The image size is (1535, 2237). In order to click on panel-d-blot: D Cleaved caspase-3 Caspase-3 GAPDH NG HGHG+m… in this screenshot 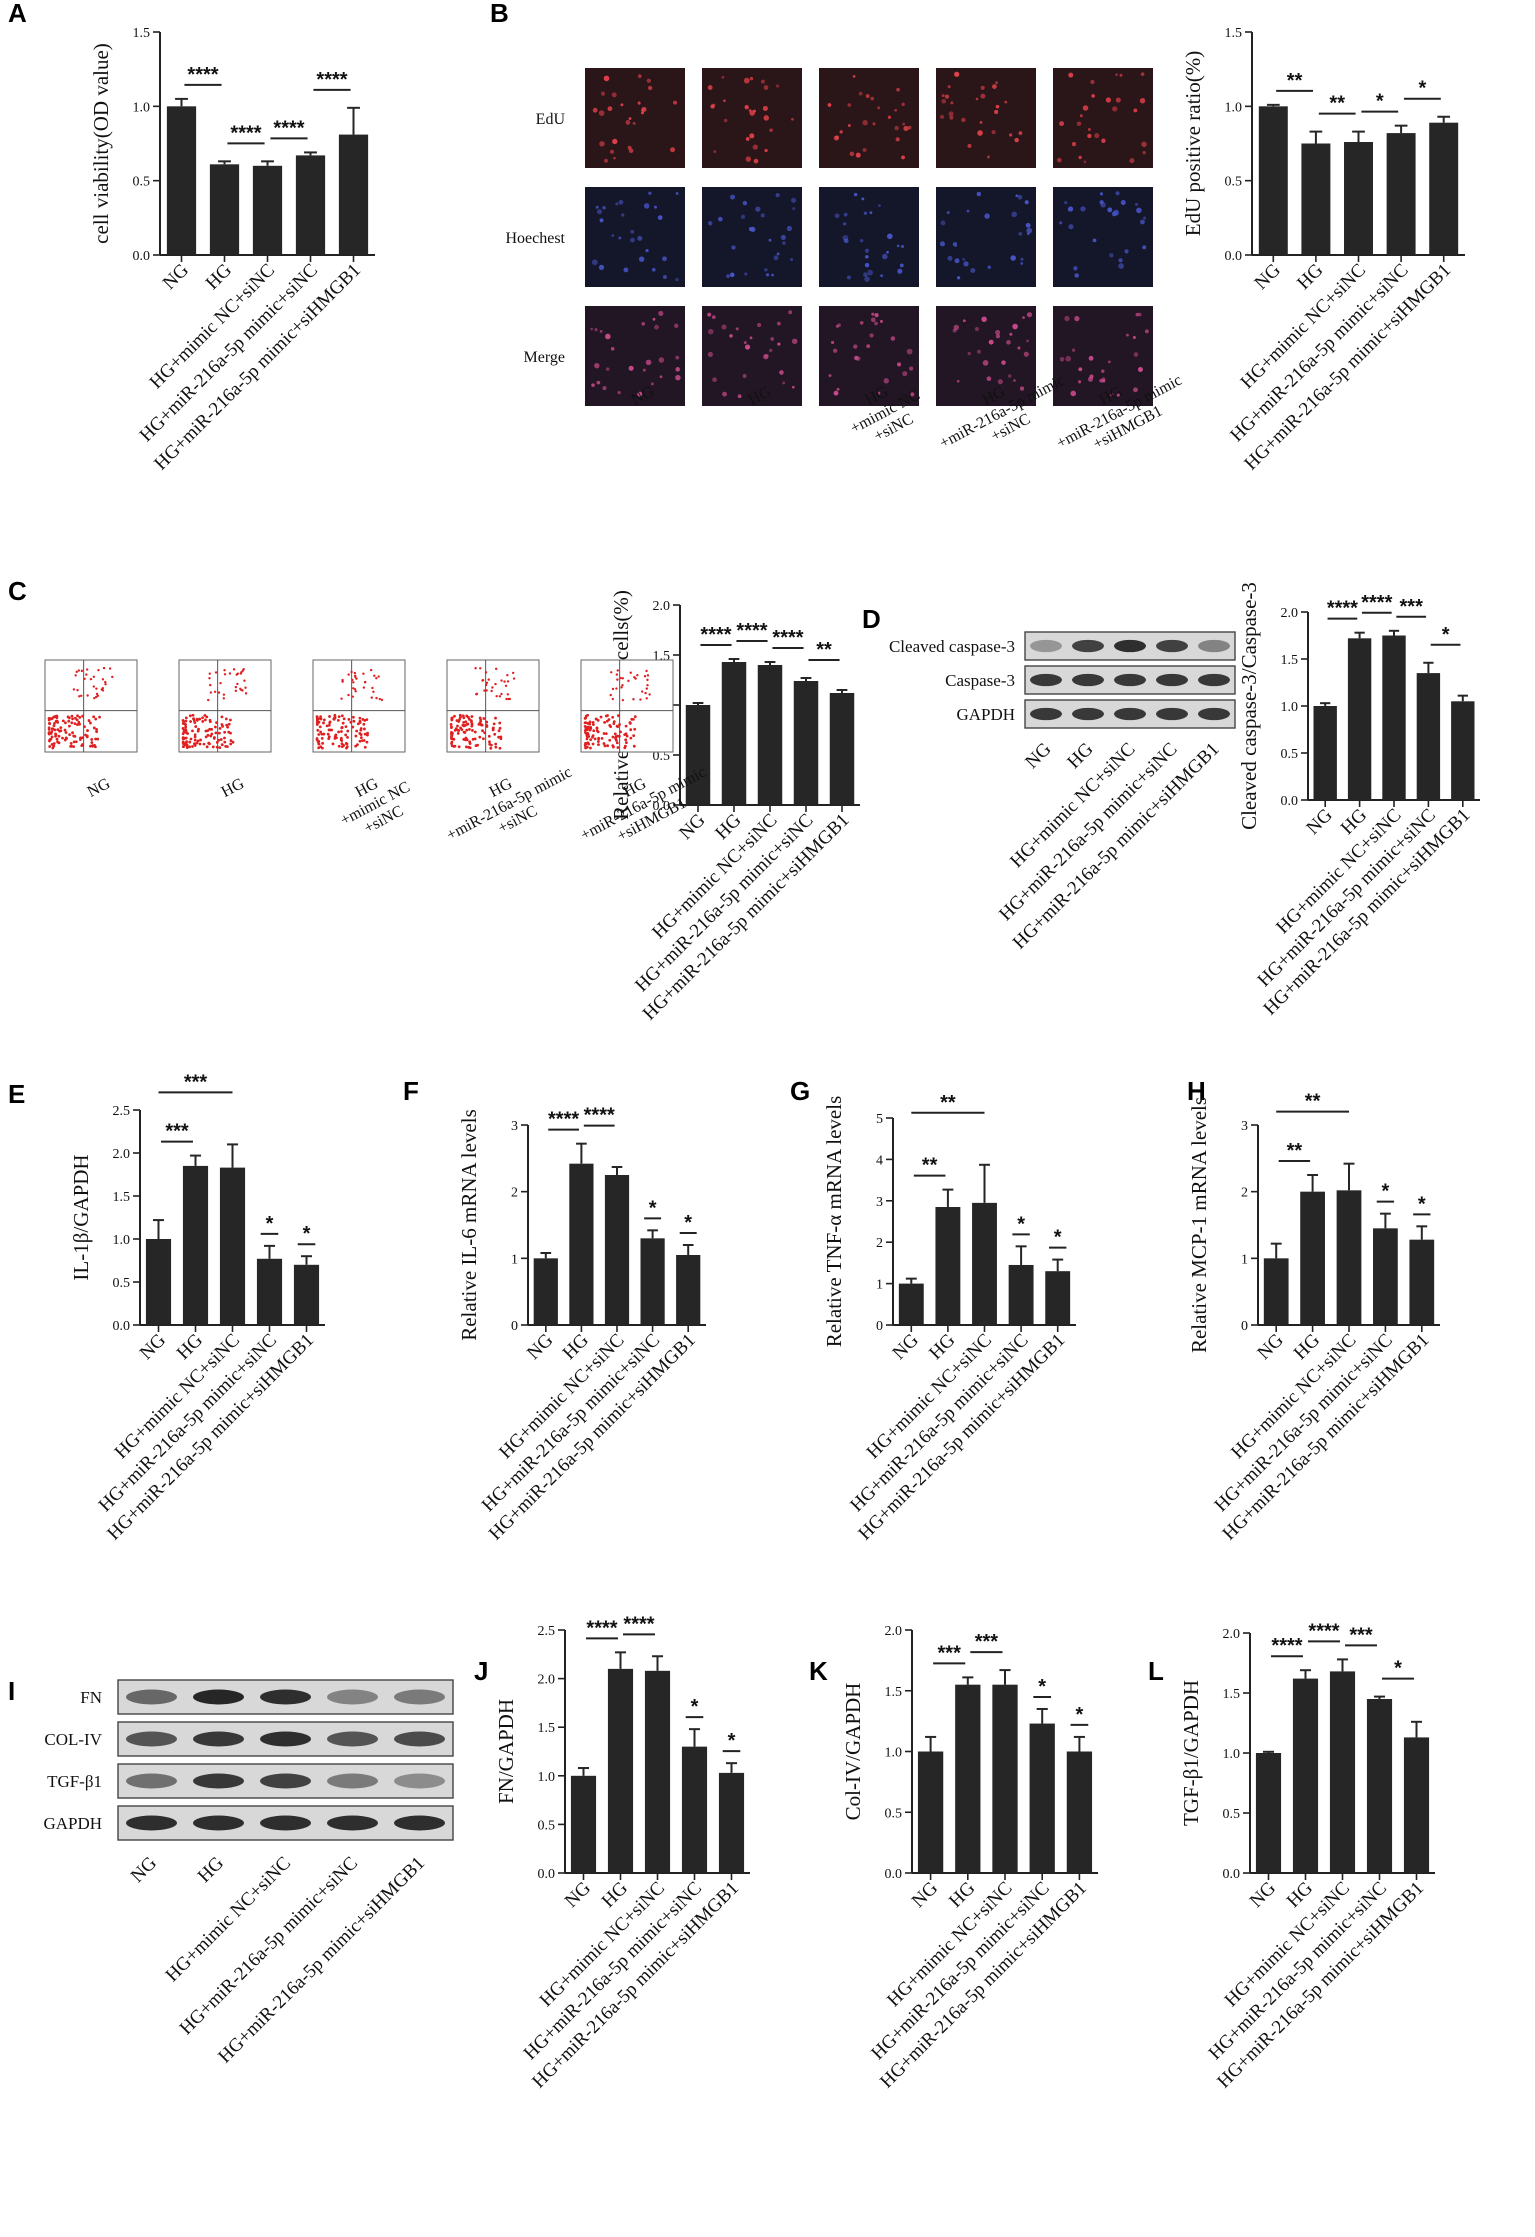, I will do `click(1049, 778)`.